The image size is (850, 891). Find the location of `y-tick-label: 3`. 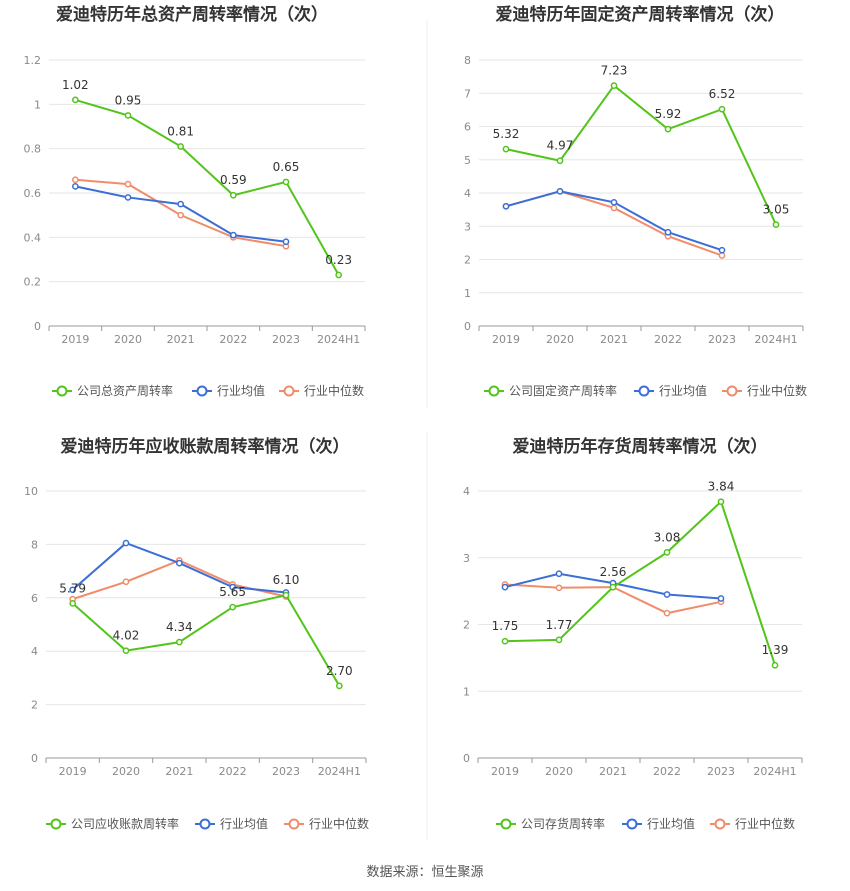

y-tick-label: 3 is located at coordinates (467, 226).